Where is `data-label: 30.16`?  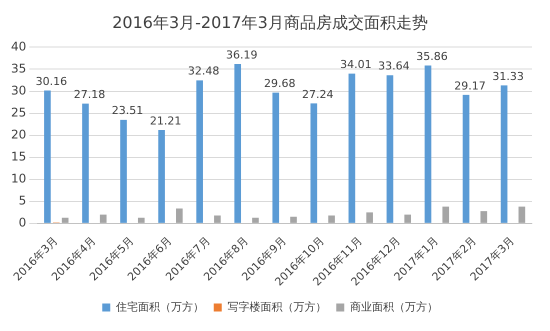
data-label: 30.16 is located at coordinates (52, 81).